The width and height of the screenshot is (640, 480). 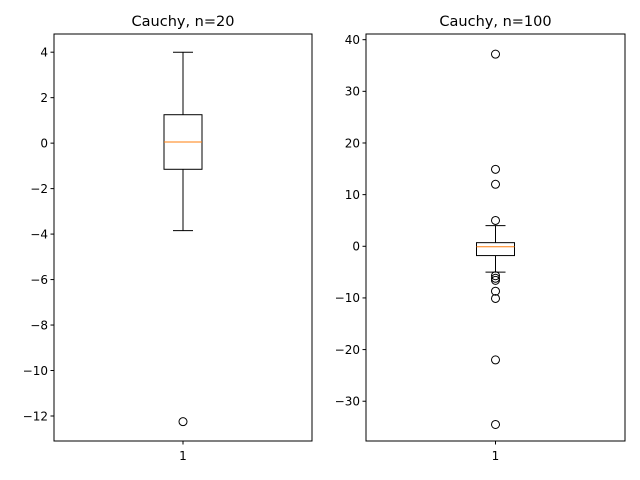 What do you see at coordinates (352, 143) in the screenshot?
I see `y-tick-label: 20` at bounding box center [352, 143].